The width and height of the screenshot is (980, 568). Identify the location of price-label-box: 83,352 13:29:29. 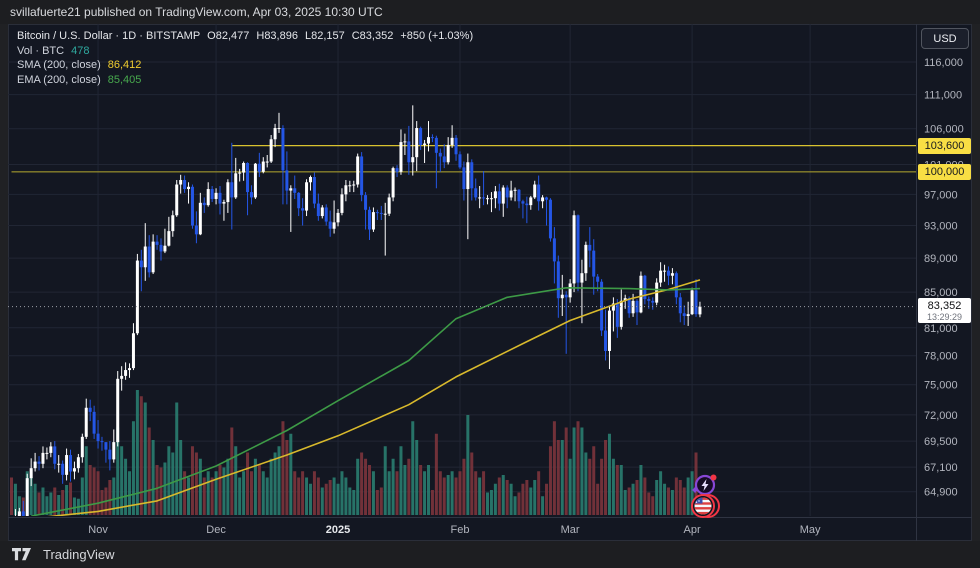
(944, 310).